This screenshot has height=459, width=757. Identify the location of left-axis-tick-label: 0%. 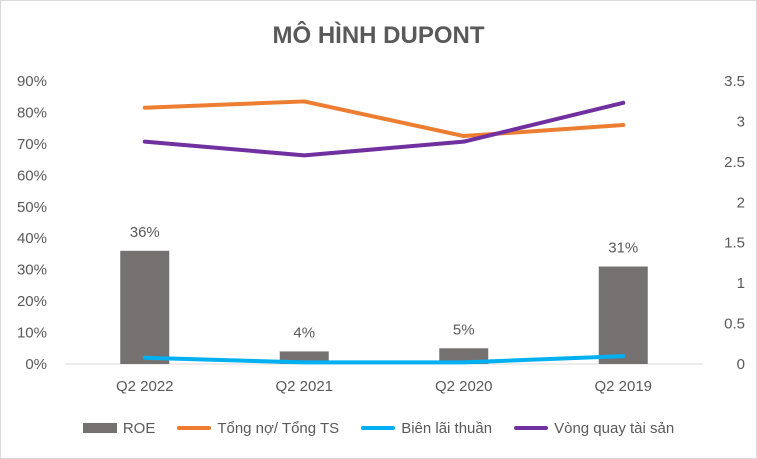
(36, 364).